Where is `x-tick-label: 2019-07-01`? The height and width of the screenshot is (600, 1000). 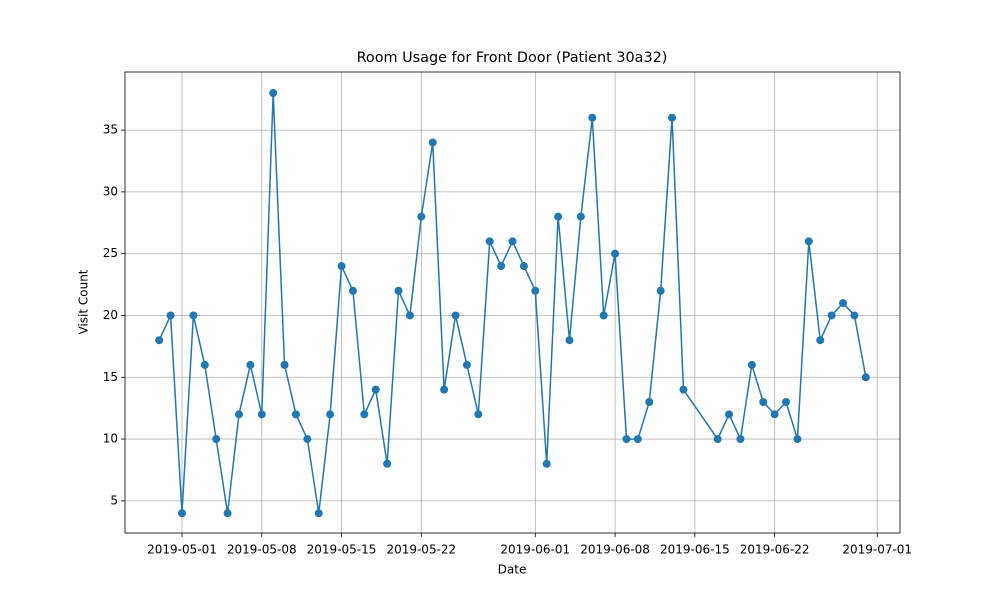
x-tick-label: 2019-07-01 is located at coordinates (877, 550).